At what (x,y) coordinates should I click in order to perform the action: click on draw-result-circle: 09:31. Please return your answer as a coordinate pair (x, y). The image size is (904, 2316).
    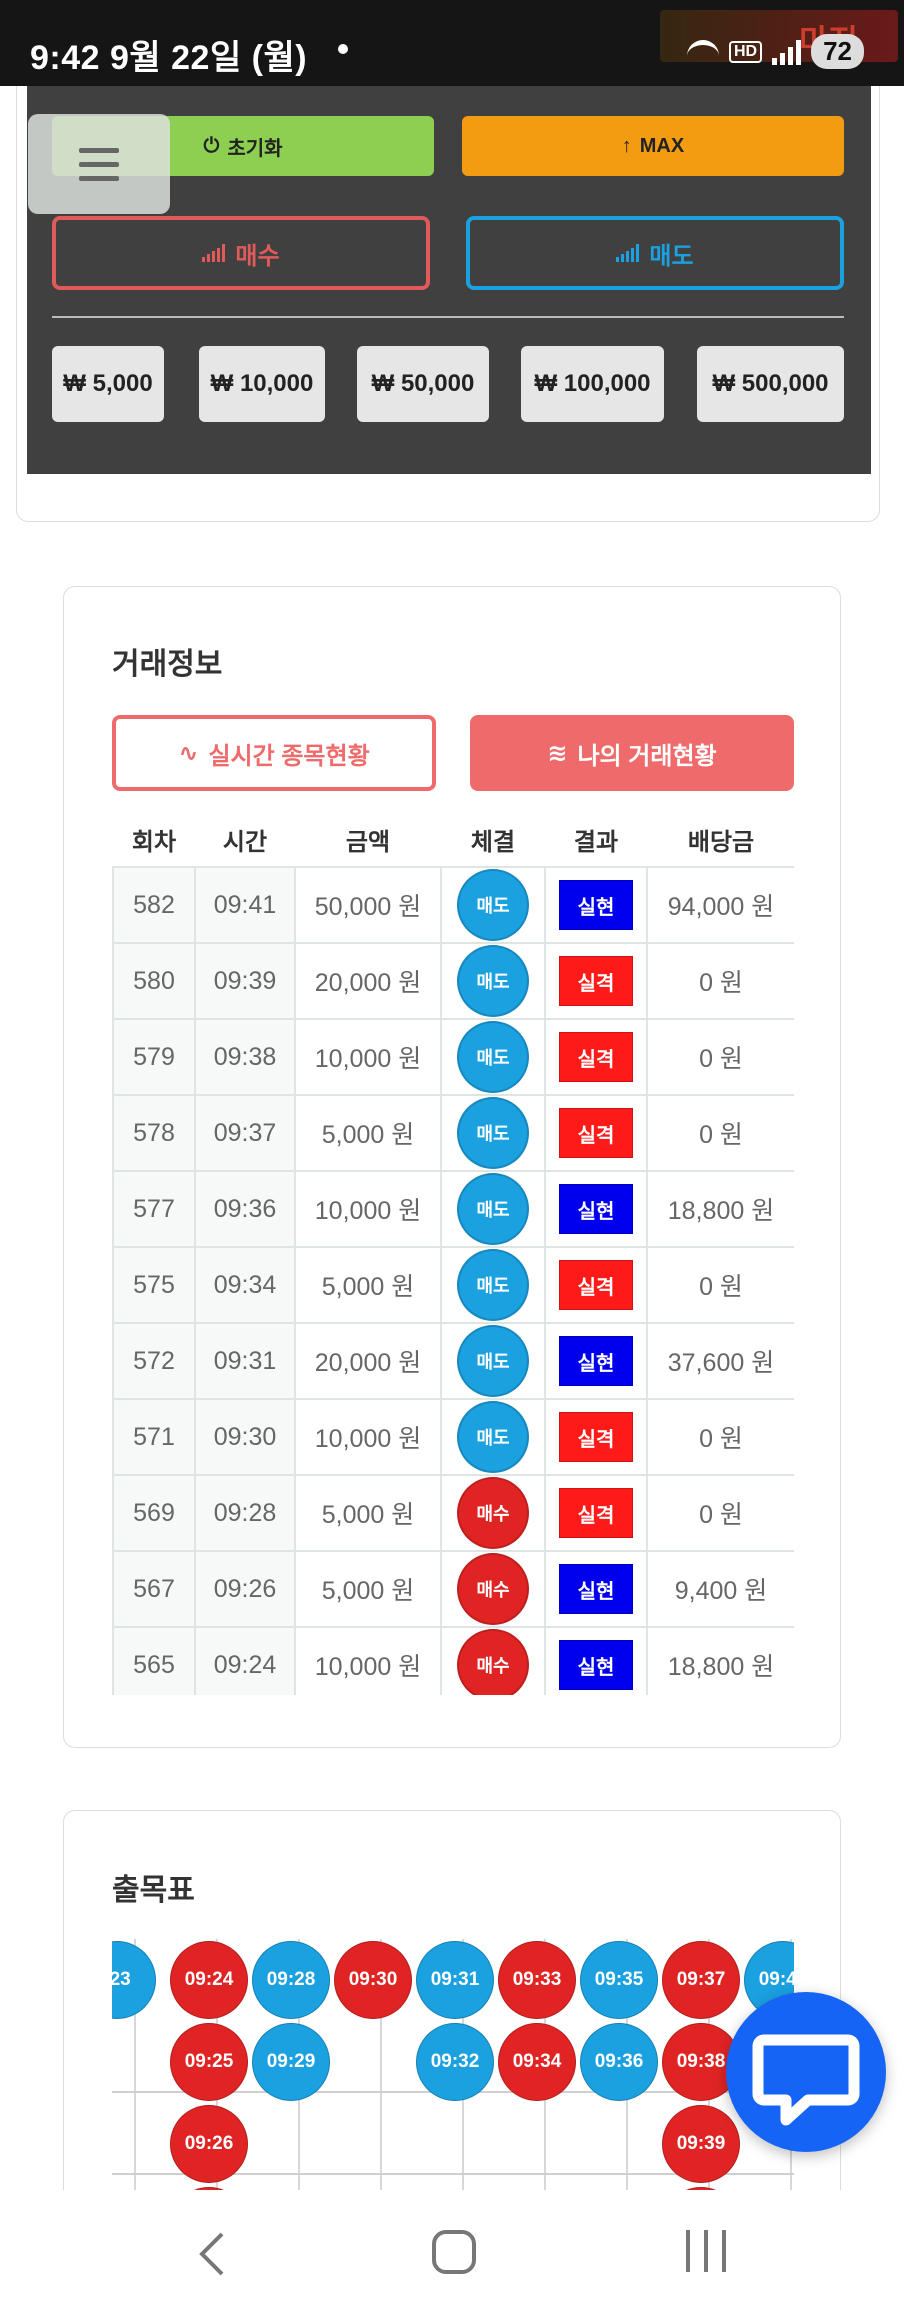
    Looking at the image, I should click on (455, 1980).